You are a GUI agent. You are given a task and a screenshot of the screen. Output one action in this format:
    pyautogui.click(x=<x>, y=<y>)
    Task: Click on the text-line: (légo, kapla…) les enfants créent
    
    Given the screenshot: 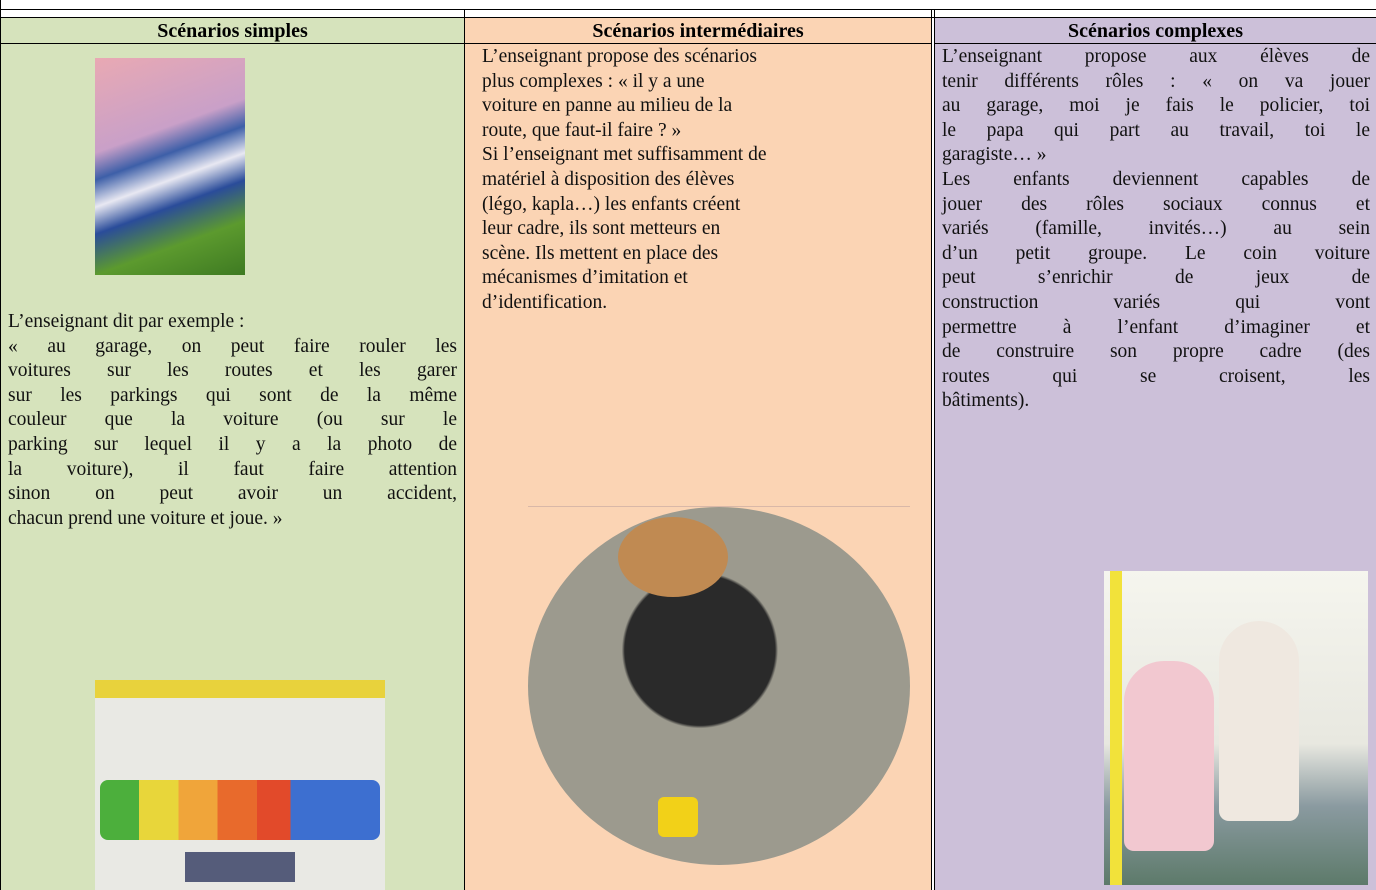 What is the action you would take?
    pyautogui.click(x=611, y=204)
    